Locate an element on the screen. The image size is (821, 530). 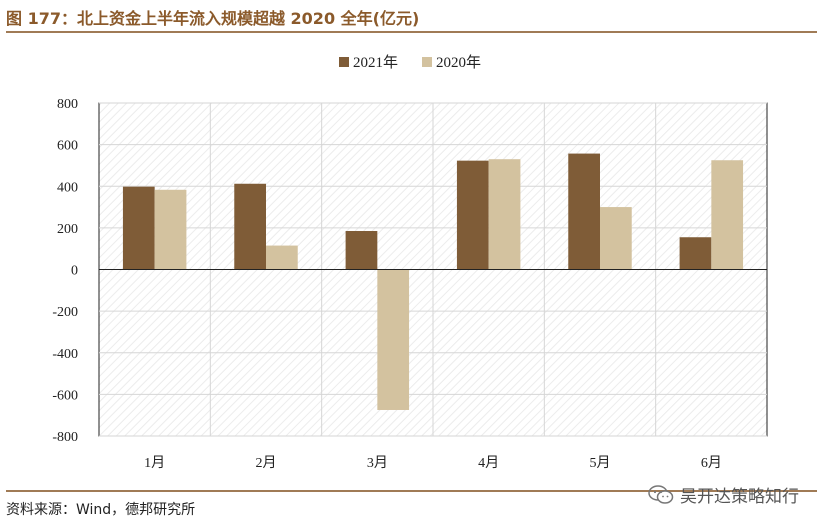
title-divider is located at coordinates (411, 32).